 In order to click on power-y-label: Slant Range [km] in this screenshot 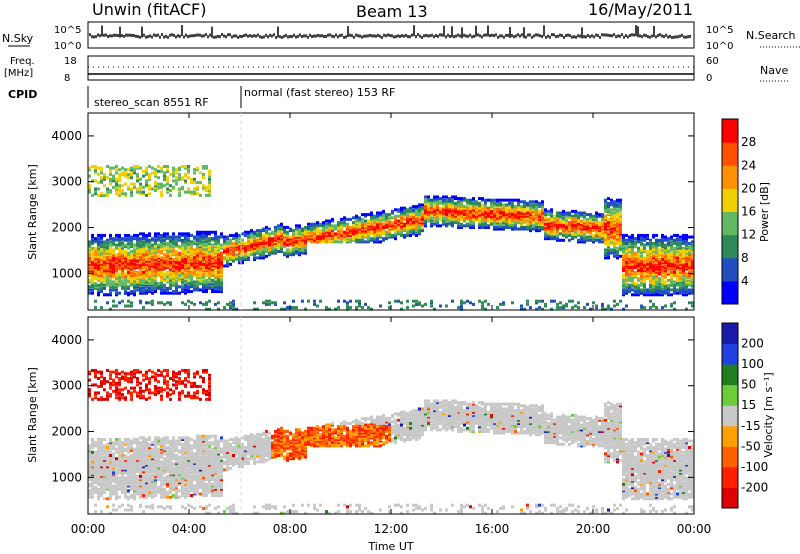, I will do `click(32, 212)`.